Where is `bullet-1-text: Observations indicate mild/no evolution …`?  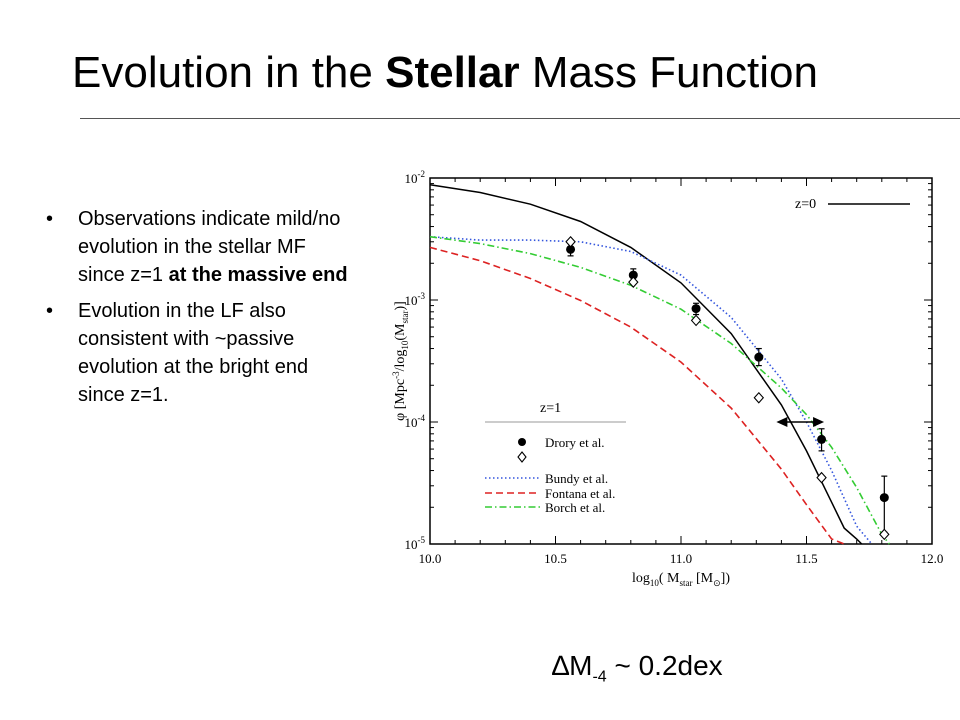 bullet-1-text: Observations indicate mild/no evolution … is located at coordinates (209, 247).